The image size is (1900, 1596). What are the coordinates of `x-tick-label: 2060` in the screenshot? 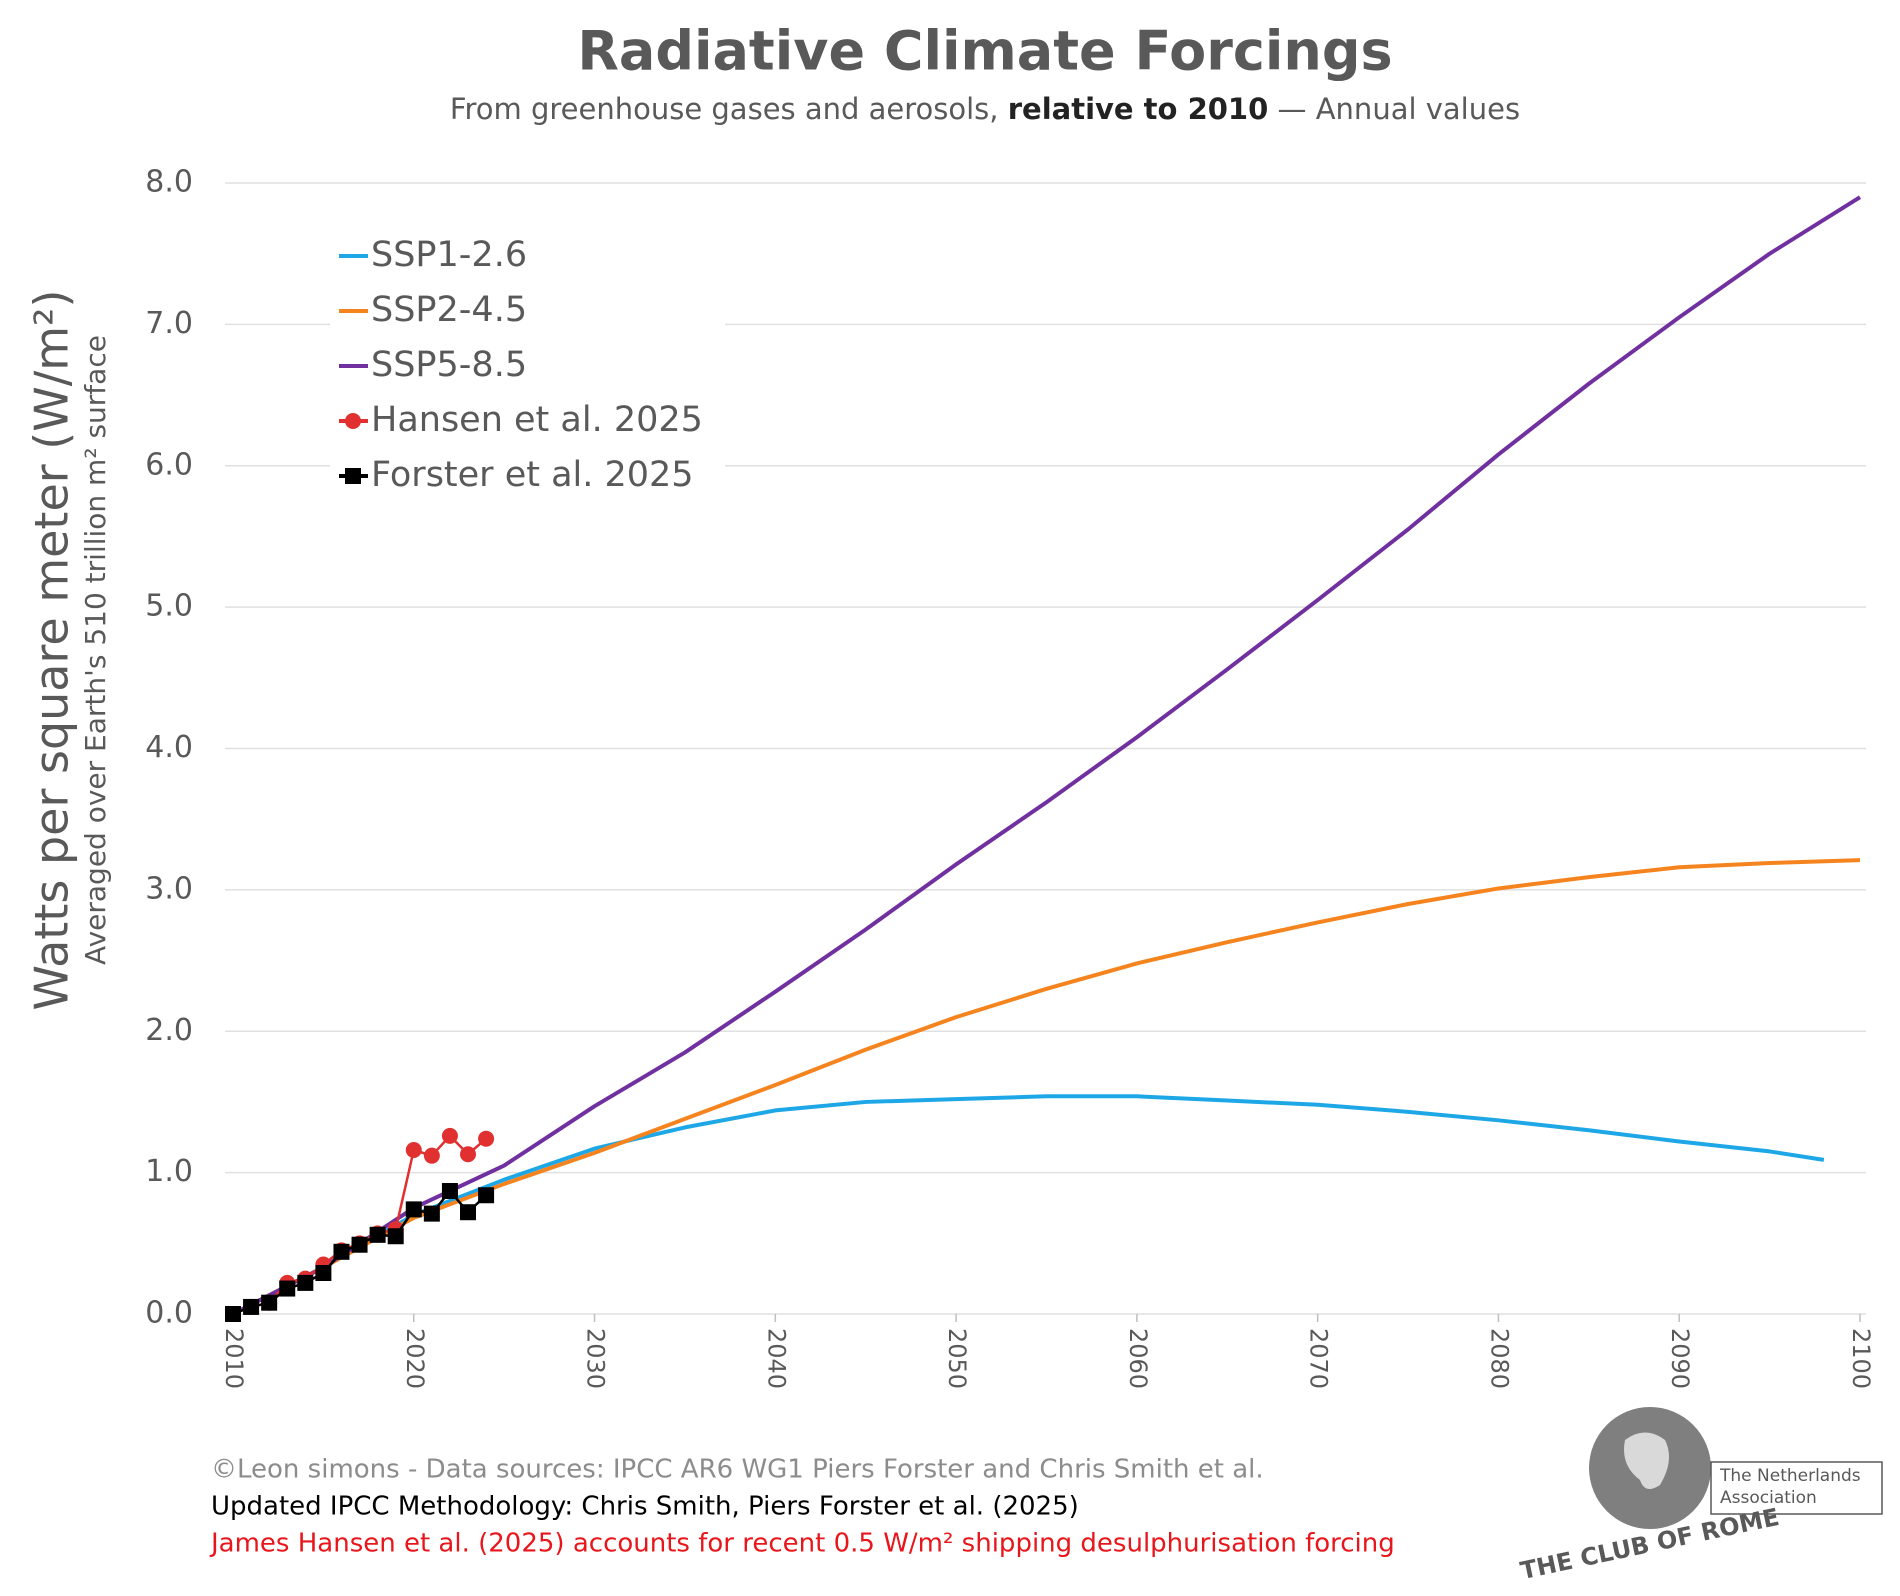 It's located at (1138, 1358).